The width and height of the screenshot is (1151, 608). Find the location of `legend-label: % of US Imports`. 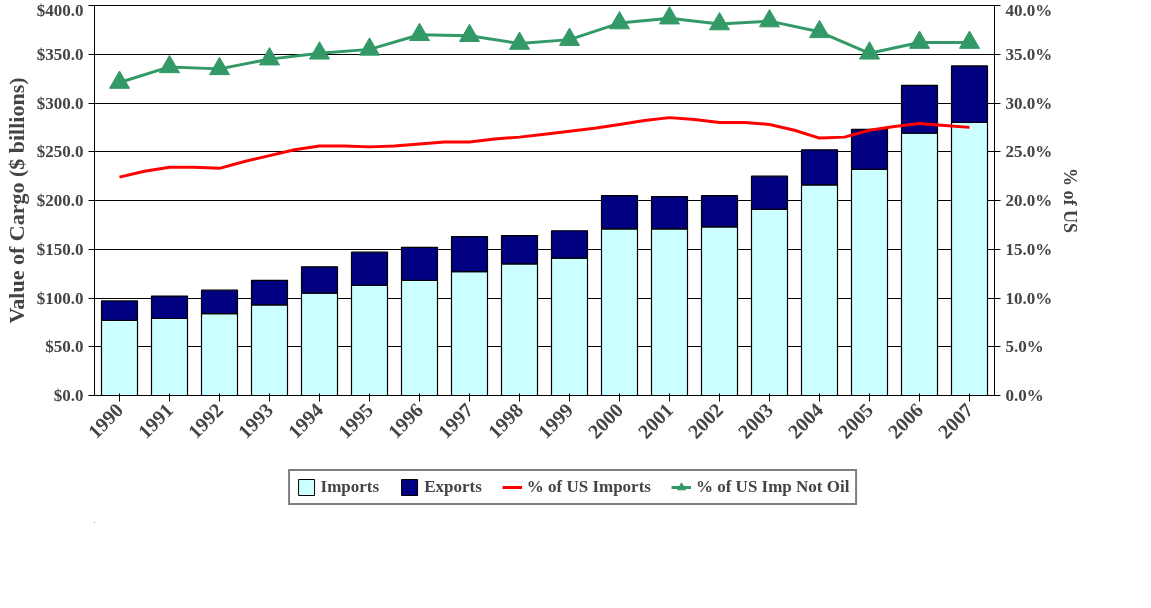

legend-label: % of US Imports is located at coordinates (588, 487).